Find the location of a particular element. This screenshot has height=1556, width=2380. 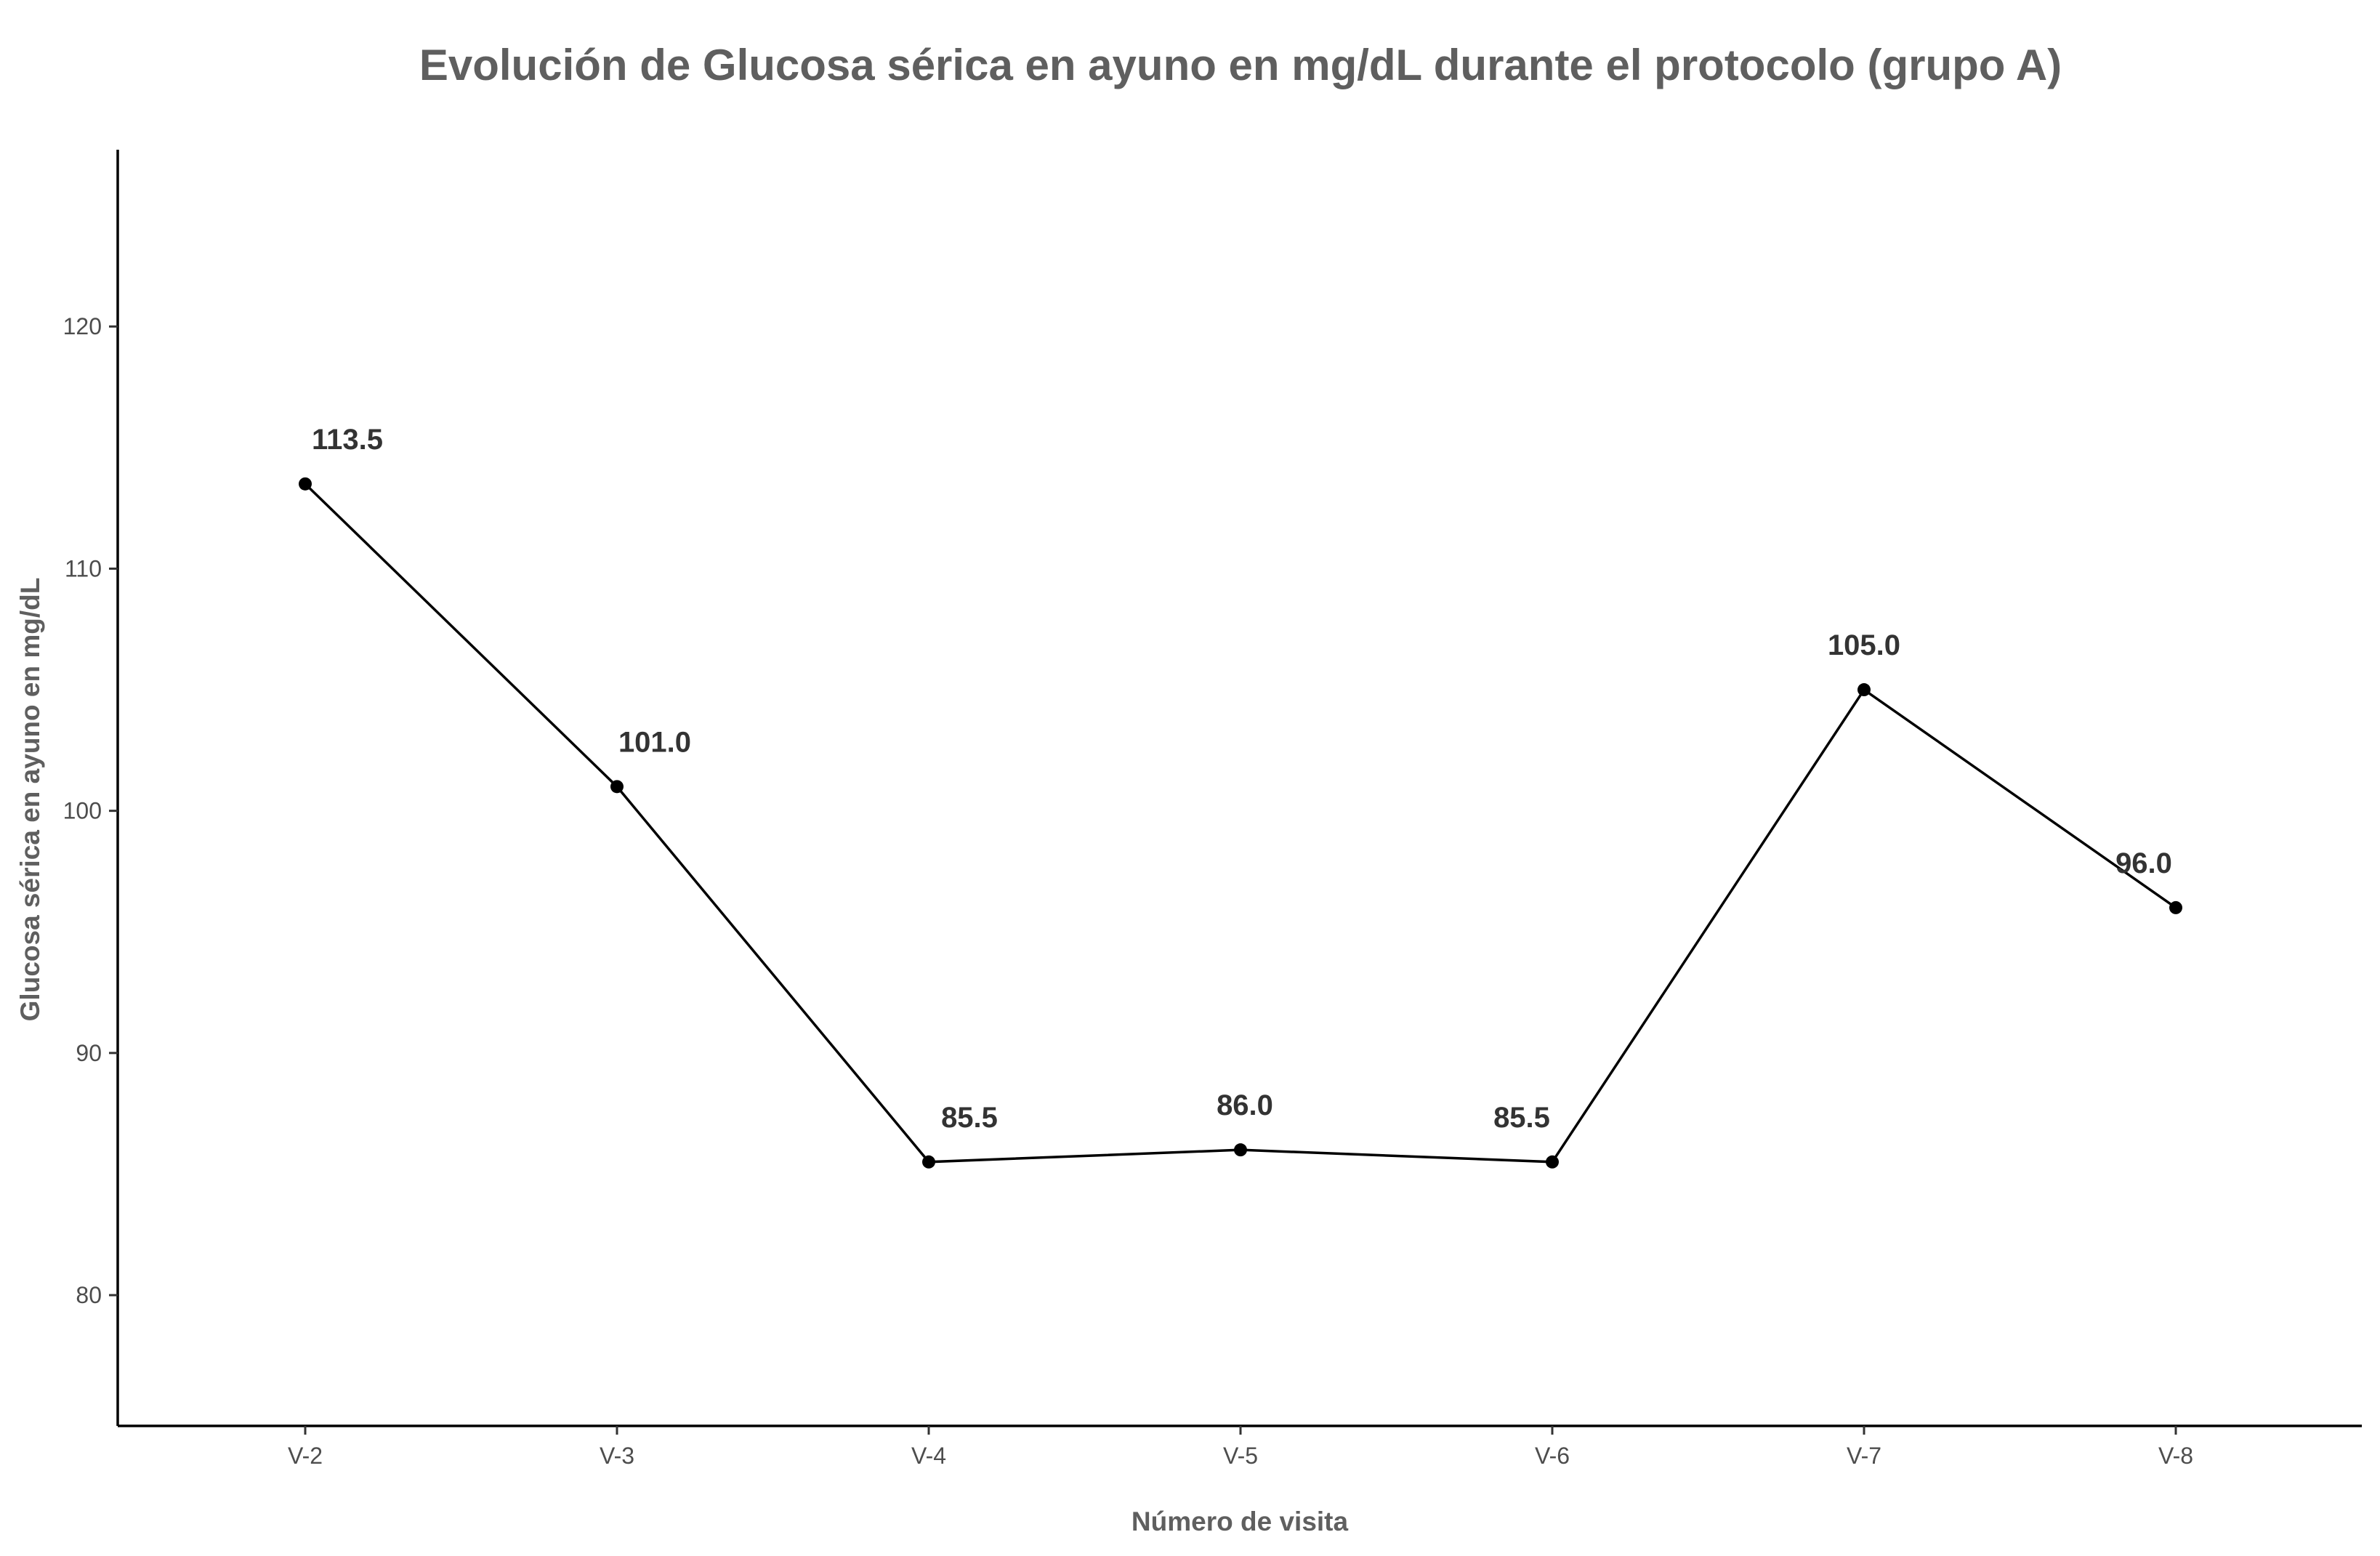

x-tick-label: V-8 is located at coordinates (2175, 1456).